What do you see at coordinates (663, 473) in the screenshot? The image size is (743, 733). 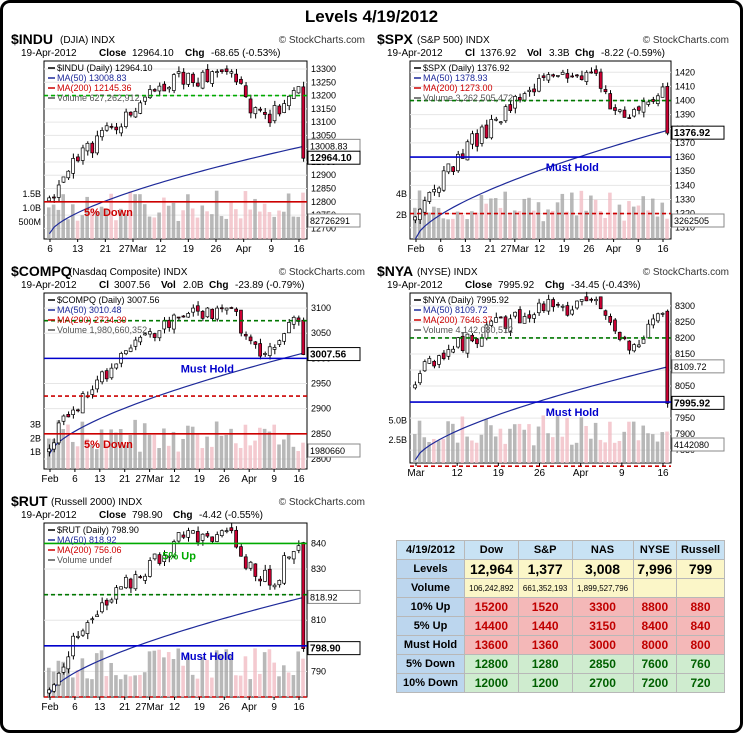 I see `x-tick-label: 16` at bounding box center [663, 473].